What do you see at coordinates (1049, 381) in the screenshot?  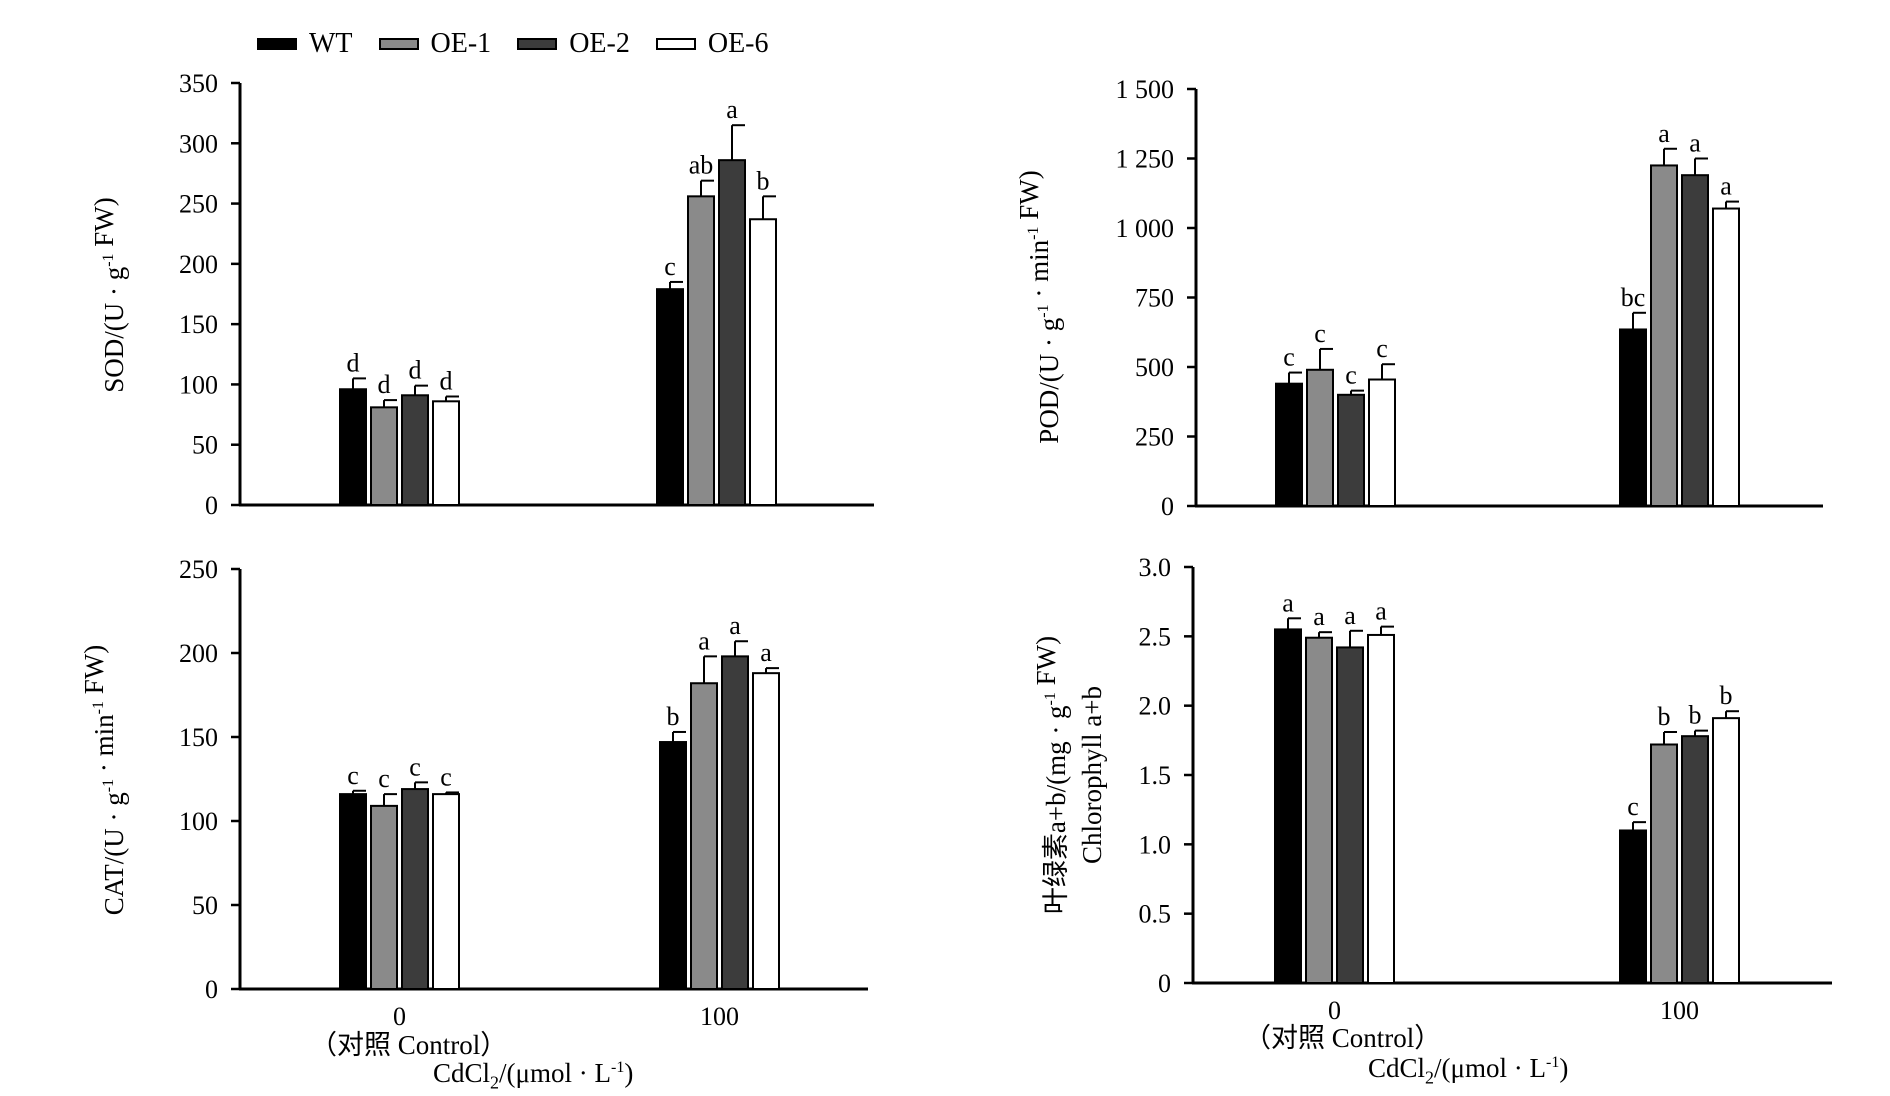 I see `y-axis-label-part: POD/(U · g` at bounding box center [1049, 381].